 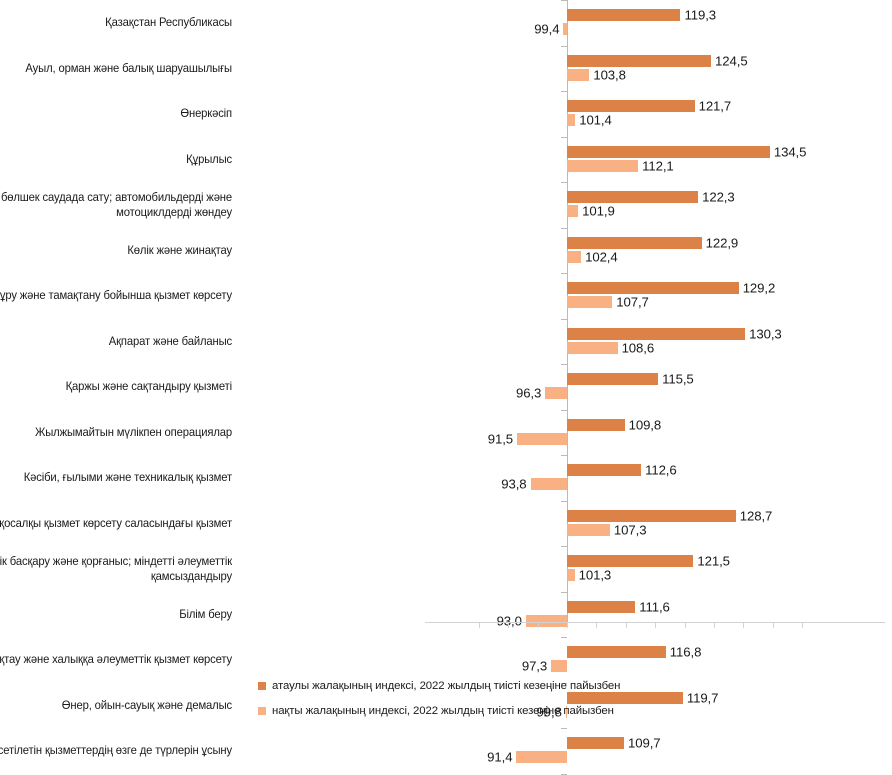 What do you see at coordinates (686, 160) in the screenshot?
I see `bar-group: 134,5 112,1` at bounding box center [686, 160].